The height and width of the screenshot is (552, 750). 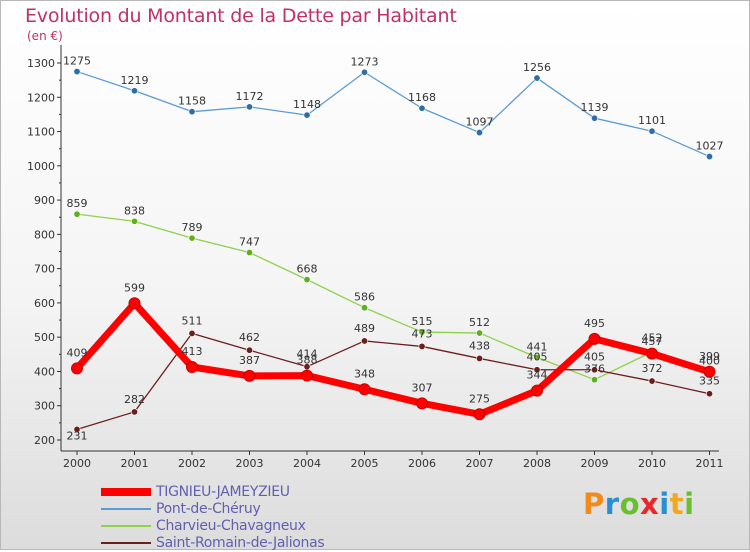 What do you see at coordinates (192, 351) in the screenshot?
I see `data-label-tignieu-jameyzieu: 413` at bounding box center [192, 351].